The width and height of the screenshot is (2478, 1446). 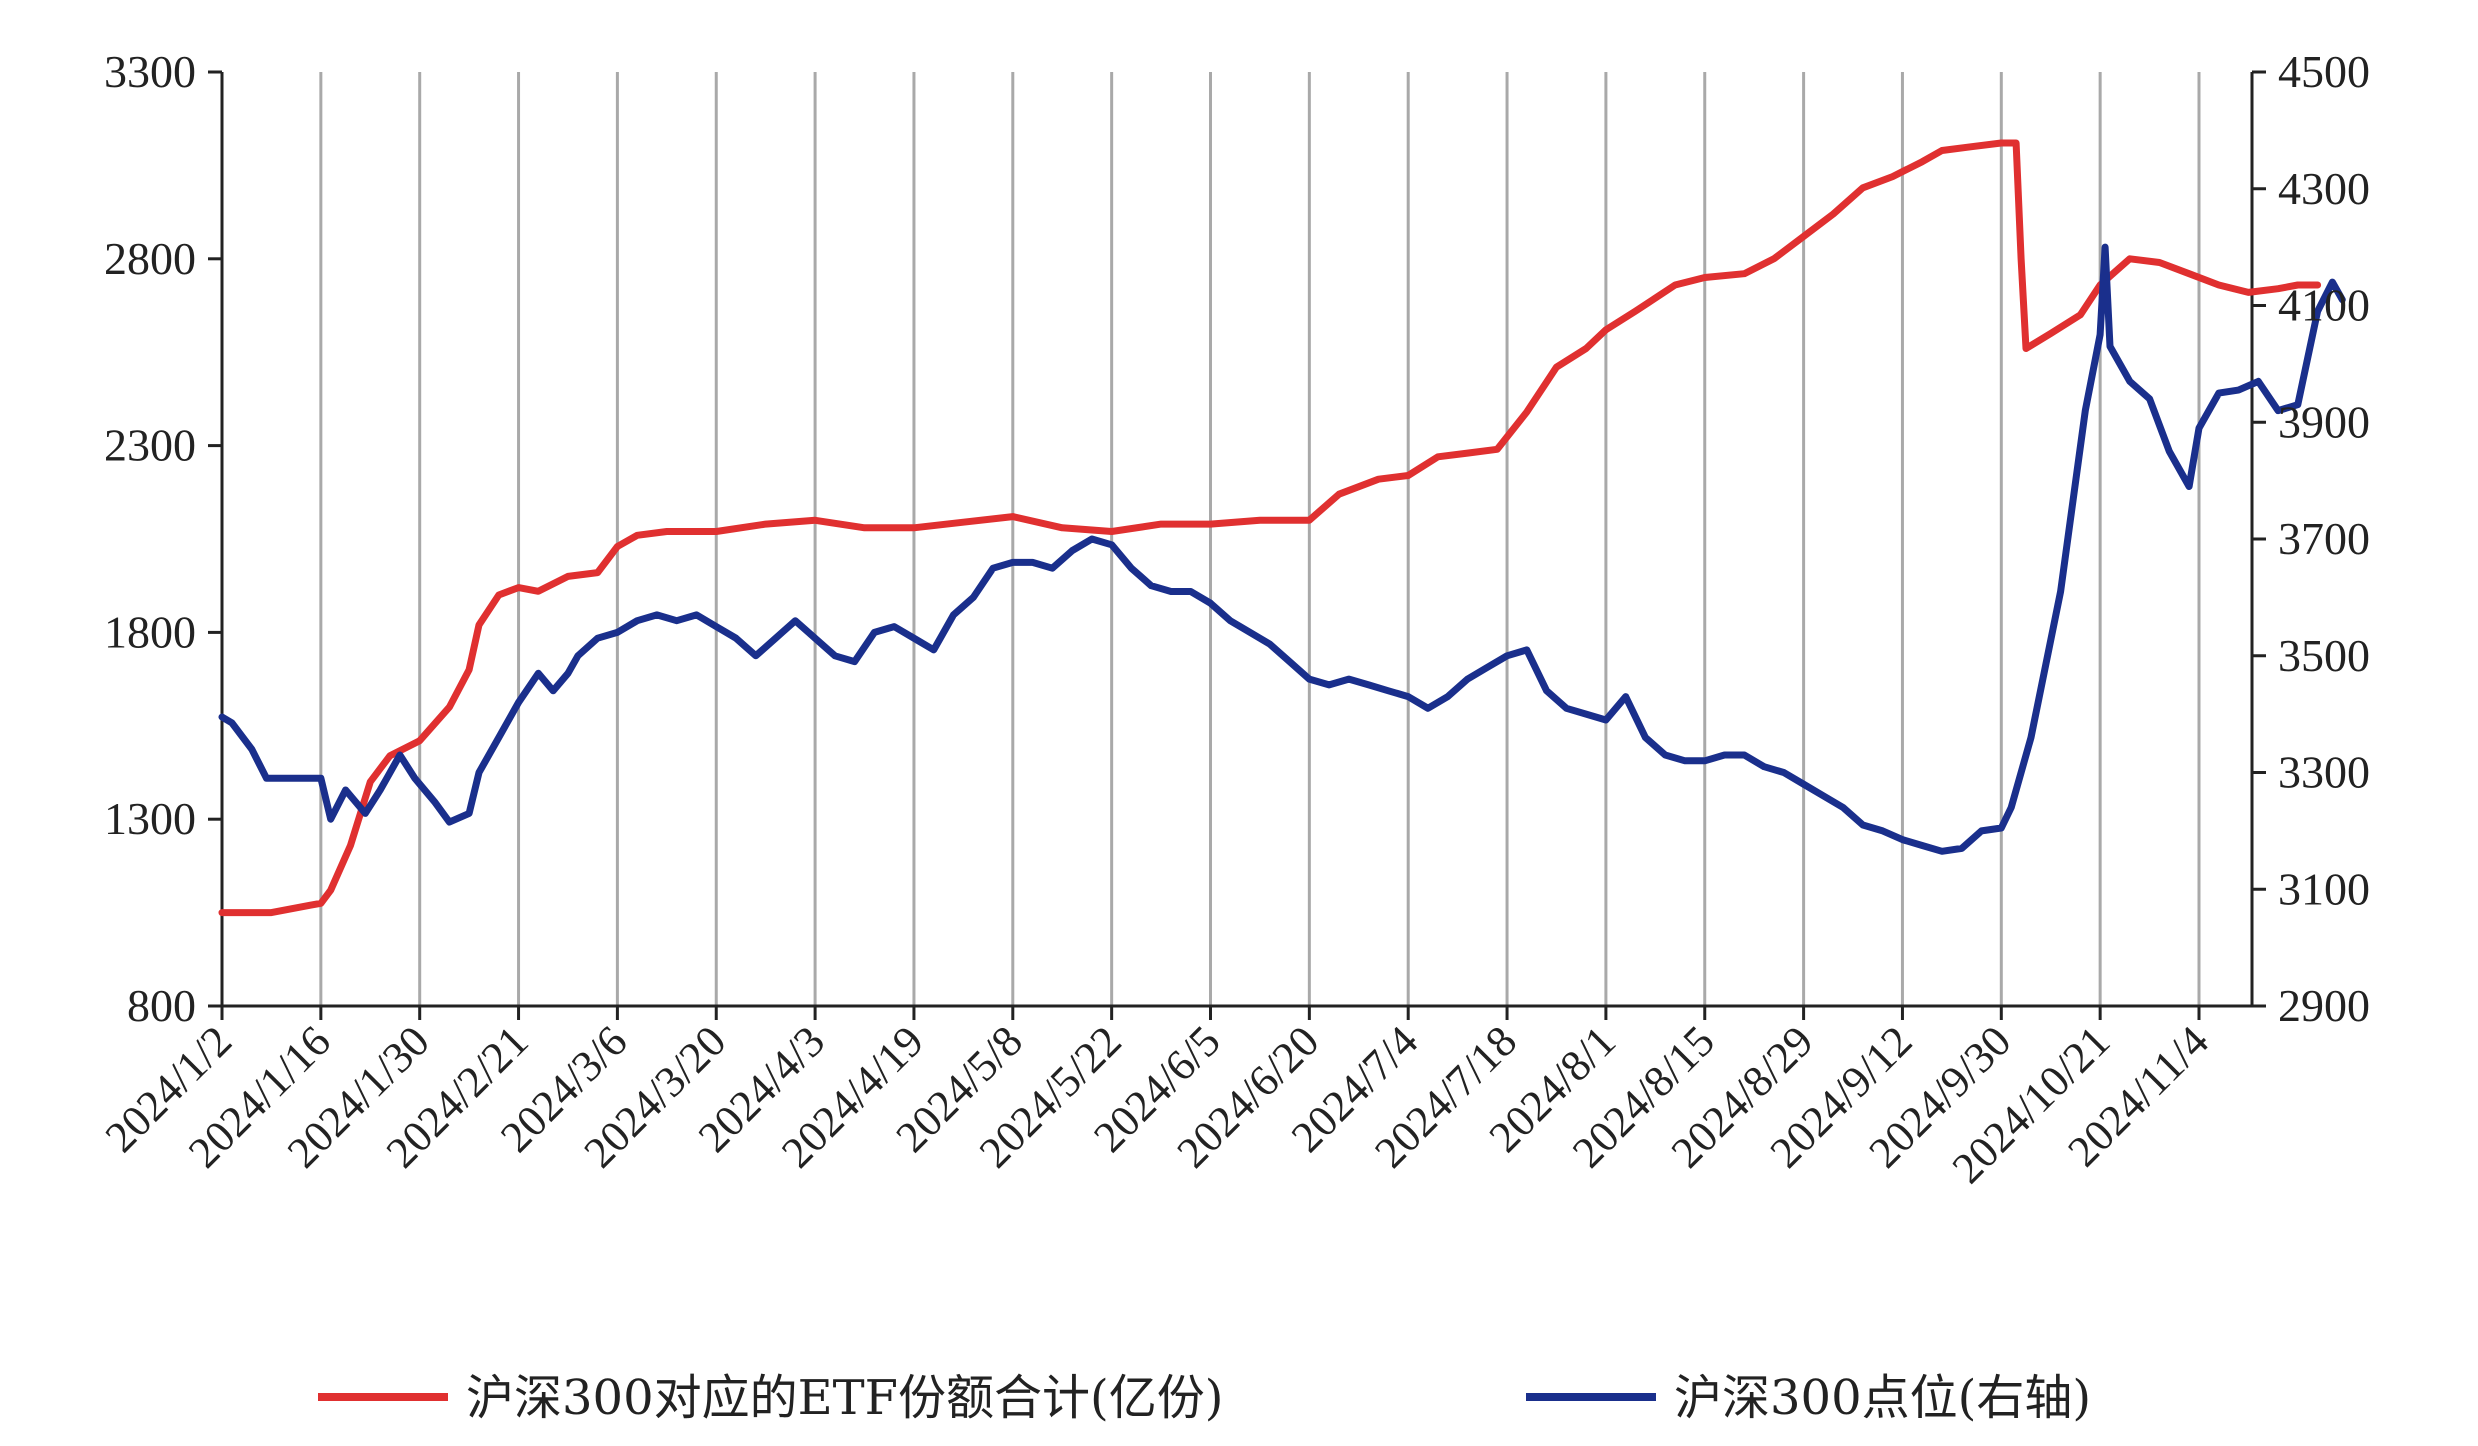 What do you see at coordinates (2324, 71) in the screenshot?
I see `right-tick-label: 4500` at bounding box center [2324, 71].